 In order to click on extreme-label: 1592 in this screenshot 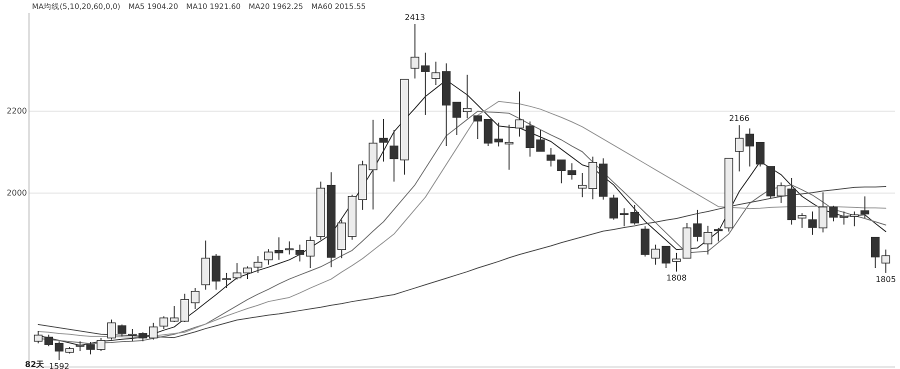, I will do `click(59, 365)`.